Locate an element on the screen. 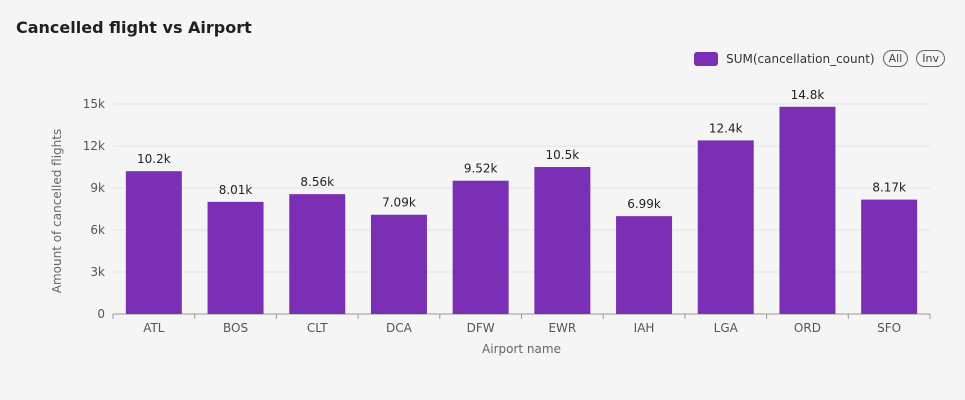 The height and width of the screenshot is (400, 965). y-tick-label: 12k is located at coordinates (94, 146).